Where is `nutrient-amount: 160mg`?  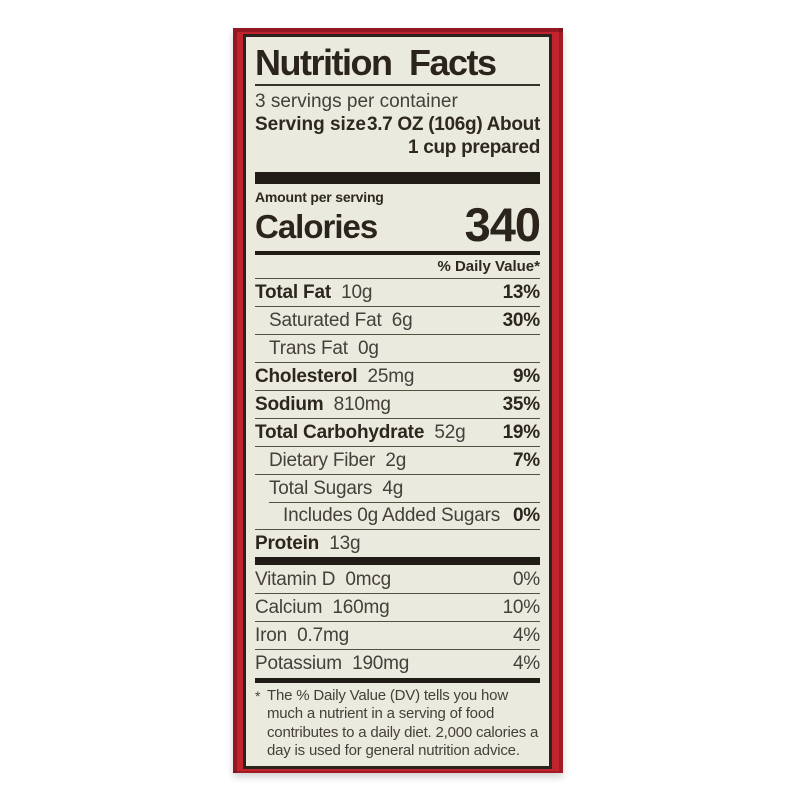
nutrient-amount: 160mg is located at coordinates (361, 608).